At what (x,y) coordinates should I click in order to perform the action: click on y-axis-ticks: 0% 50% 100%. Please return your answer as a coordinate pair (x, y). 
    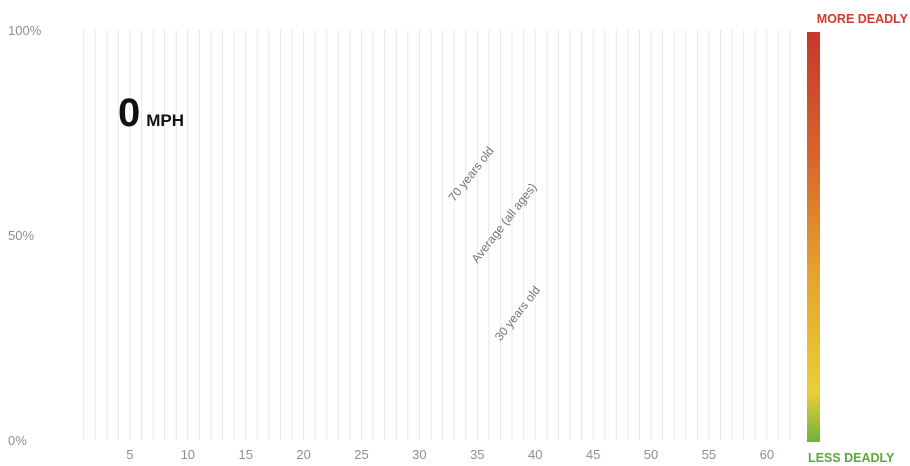
    Looking at the image, I should click on (25, 235).